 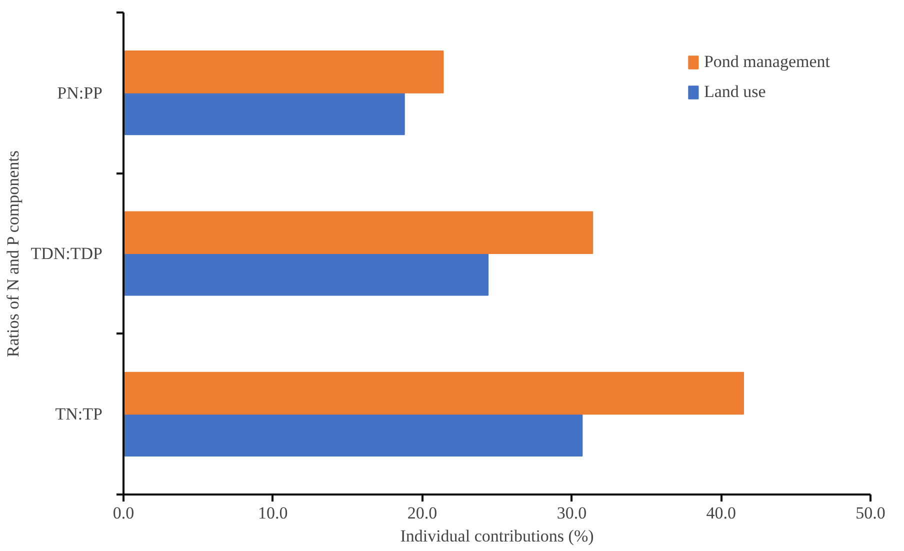 What do you see at coordinates (767, 62) in the screenshot?
I see `legend-label: Pond management` at bounding box center [767, 62].